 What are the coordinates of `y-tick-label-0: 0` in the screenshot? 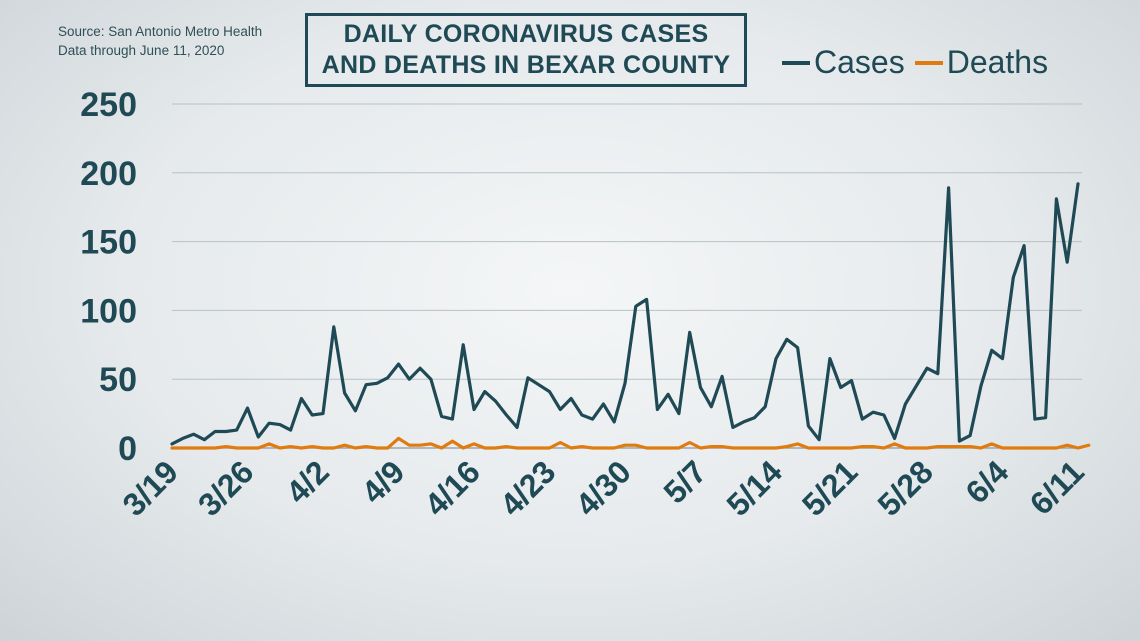 It's located at (127, 449).